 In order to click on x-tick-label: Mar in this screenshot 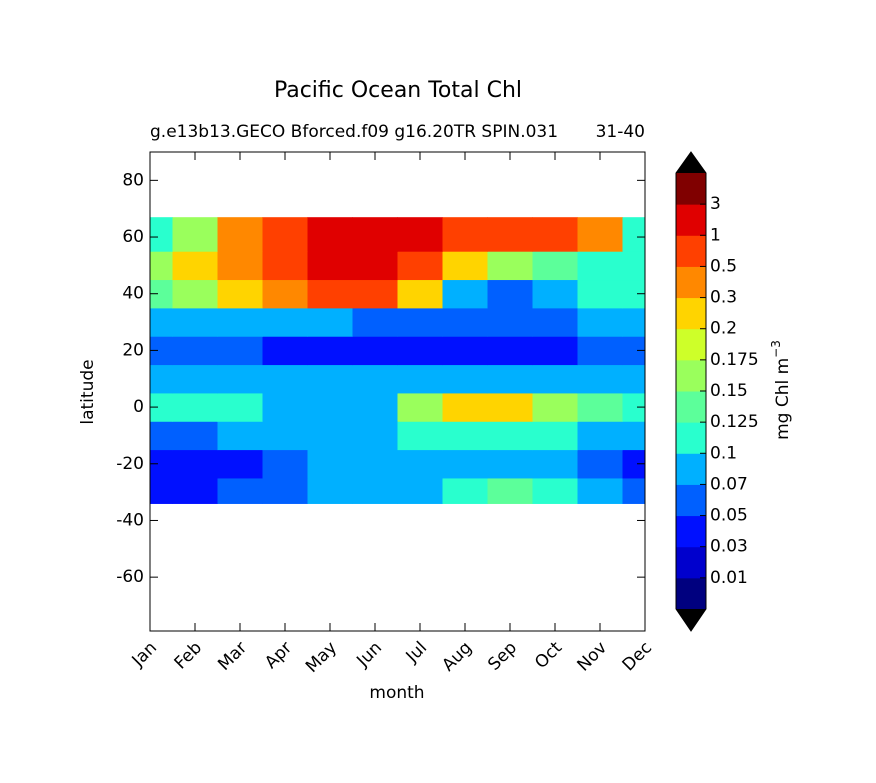, I will do `click(232, 656)`.